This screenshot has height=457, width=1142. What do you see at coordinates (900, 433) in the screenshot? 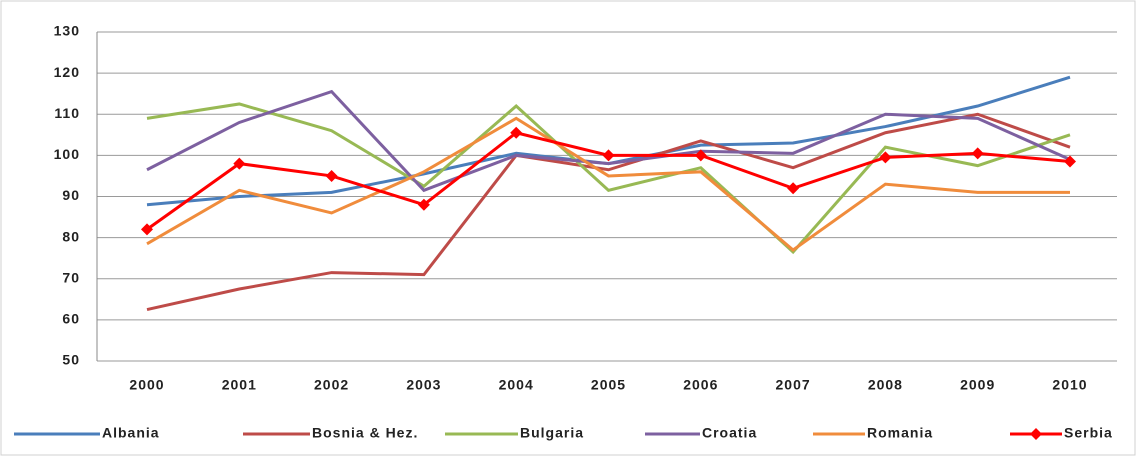
I see `legend-label: Romania` at bounding box center [900, 433].